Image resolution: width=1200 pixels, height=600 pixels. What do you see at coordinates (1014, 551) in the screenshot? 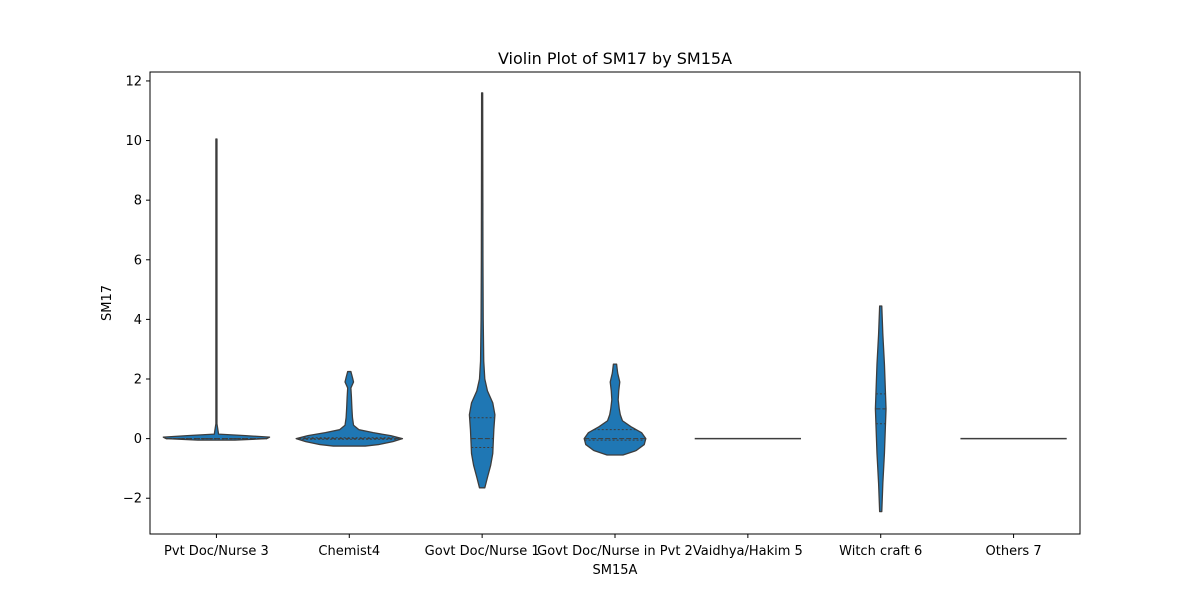
I see `x-tick-label: Others 7` at bounding box center [1014, 551].